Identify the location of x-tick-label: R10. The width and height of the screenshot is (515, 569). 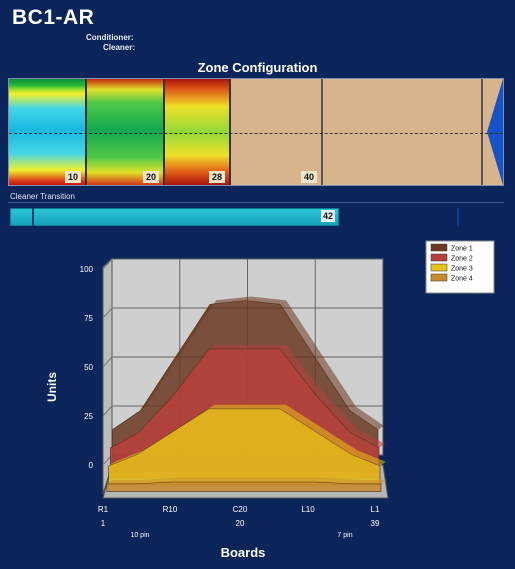
(170, 509).